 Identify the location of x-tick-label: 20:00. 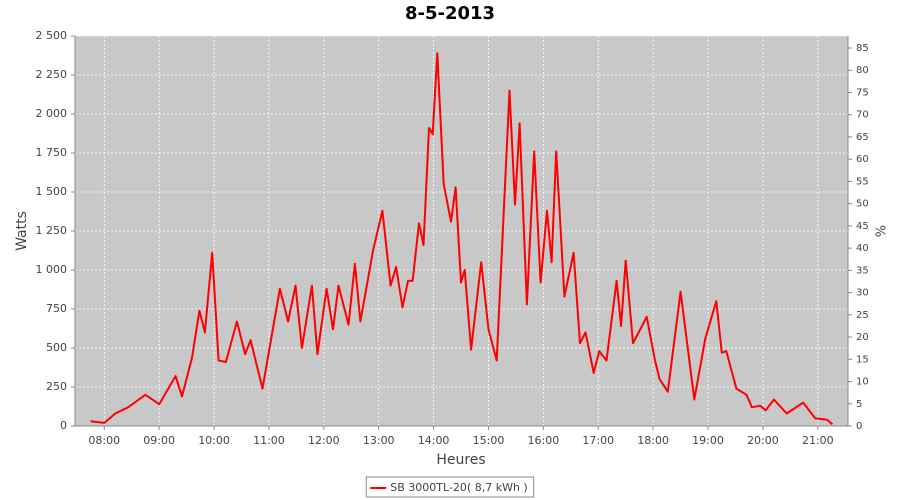
(763, 440).